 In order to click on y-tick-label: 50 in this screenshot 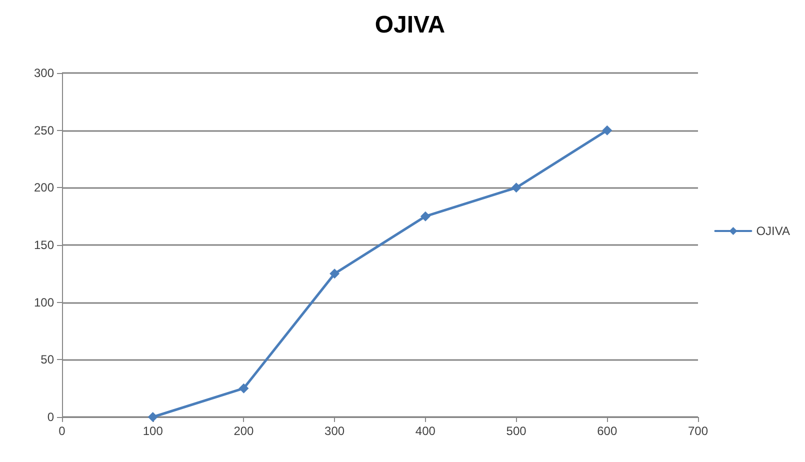, I will do `click(47, 359)`.